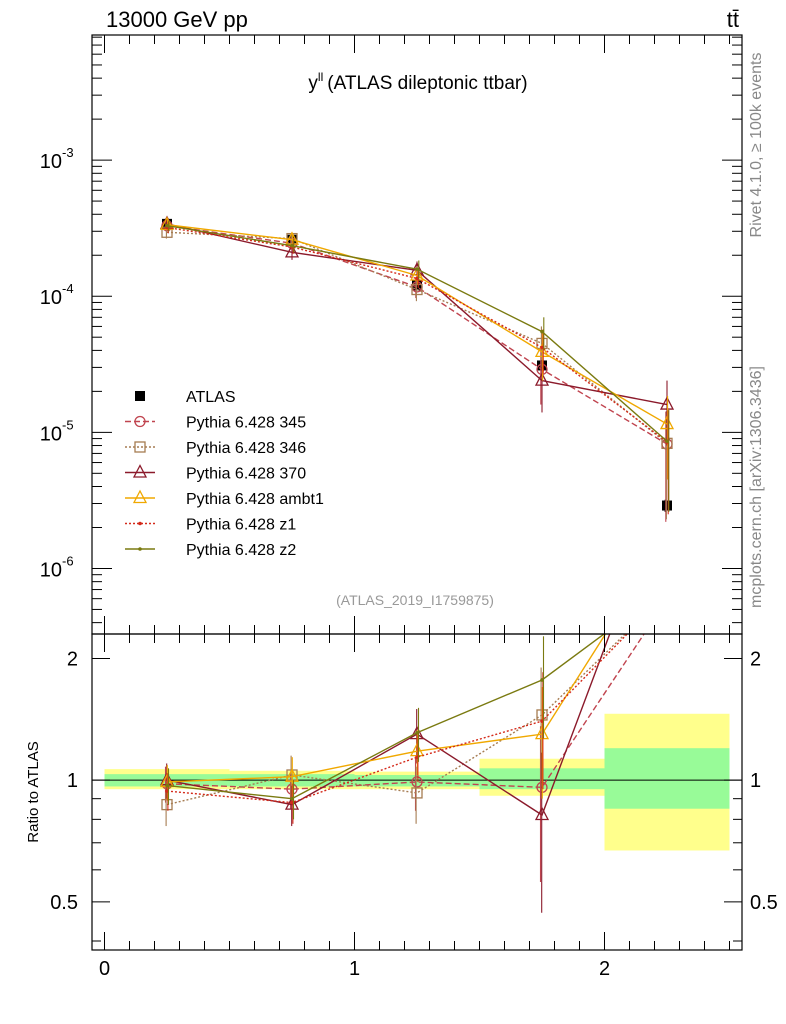 The height and width of the screenshot is (1024, 786). What do you see at coordinates (241, 550) in the screenshot?
I see `legend-label: Pythia 6.428 z2` at bounding box center [241, 550].